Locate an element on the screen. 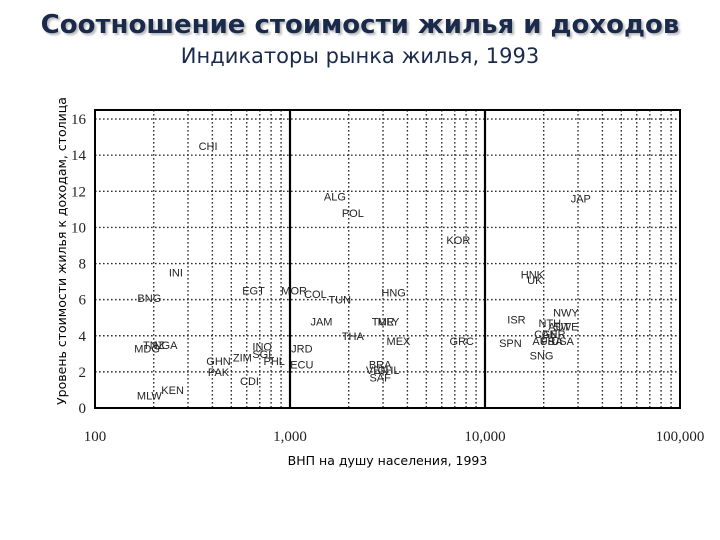 Image resolution: width=720 pixels, height=540 pixels. data-point-label: SNG is located at coordinates (542, 357).